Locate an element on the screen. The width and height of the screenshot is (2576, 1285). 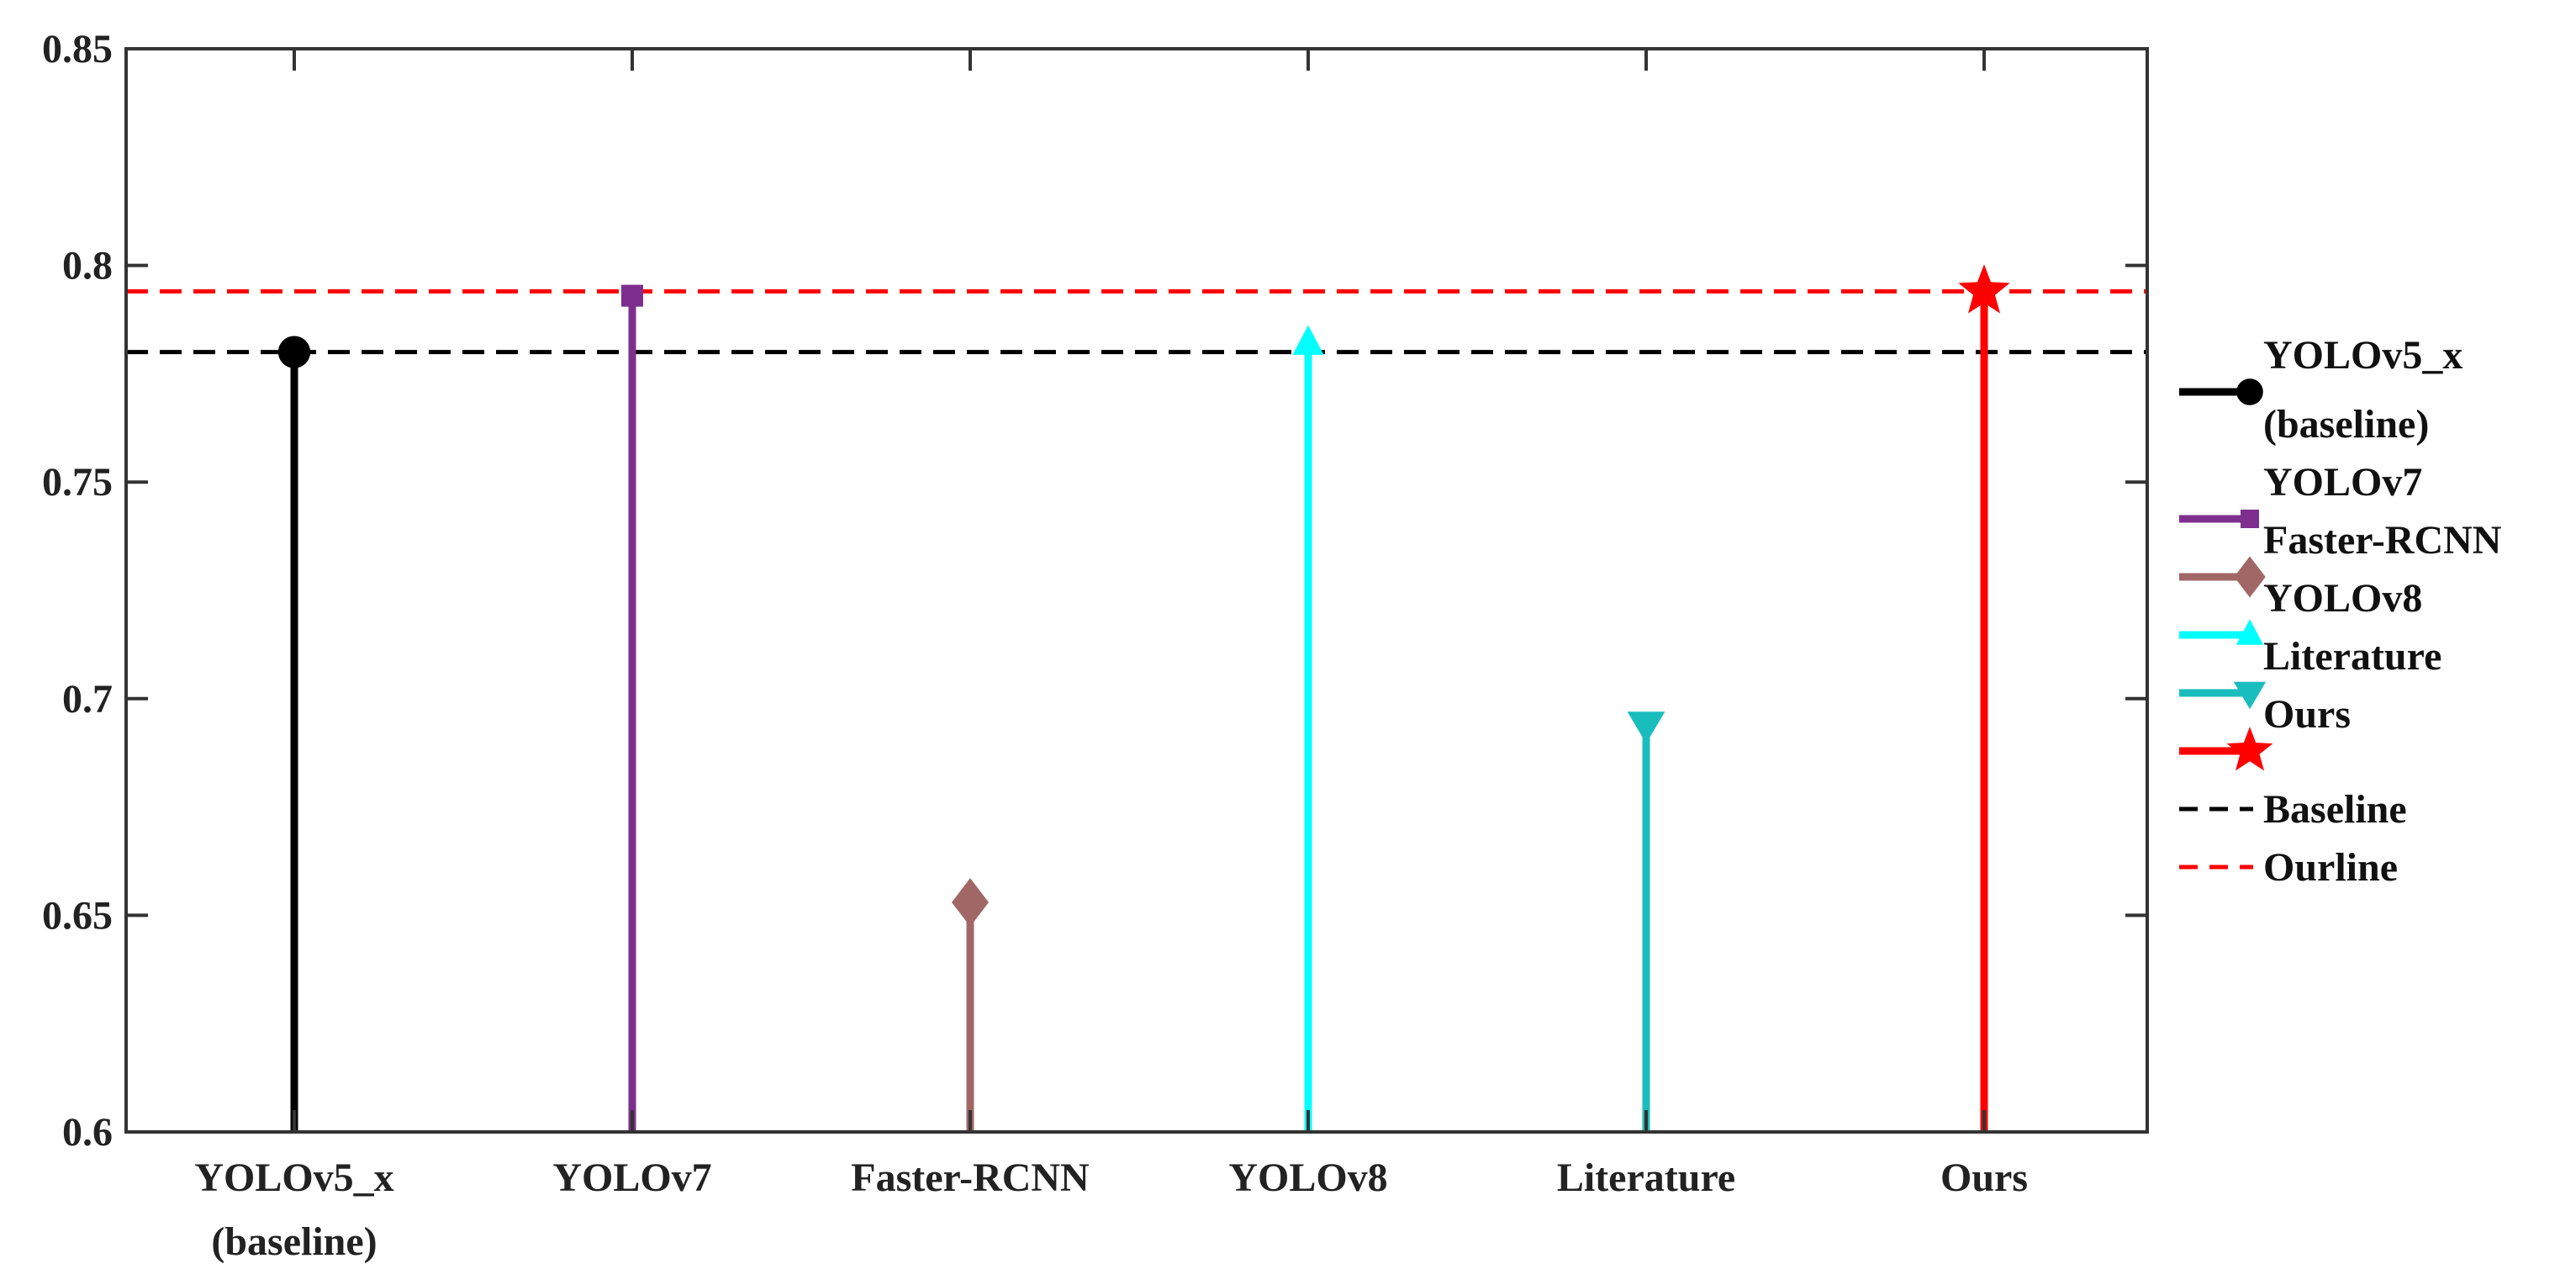
y-tick-label: 0.8 is located at coordinates (87, 266).